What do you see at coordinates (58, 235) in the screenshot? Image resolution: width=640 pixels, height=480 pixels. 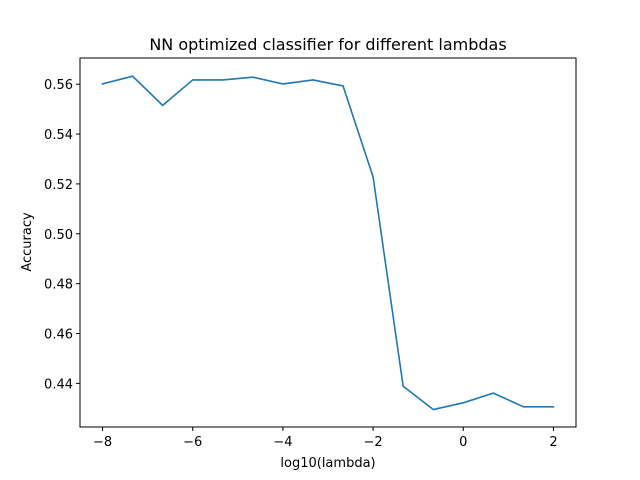 I see `y-tick-label: 0.50` at bounding box center [58, 235].